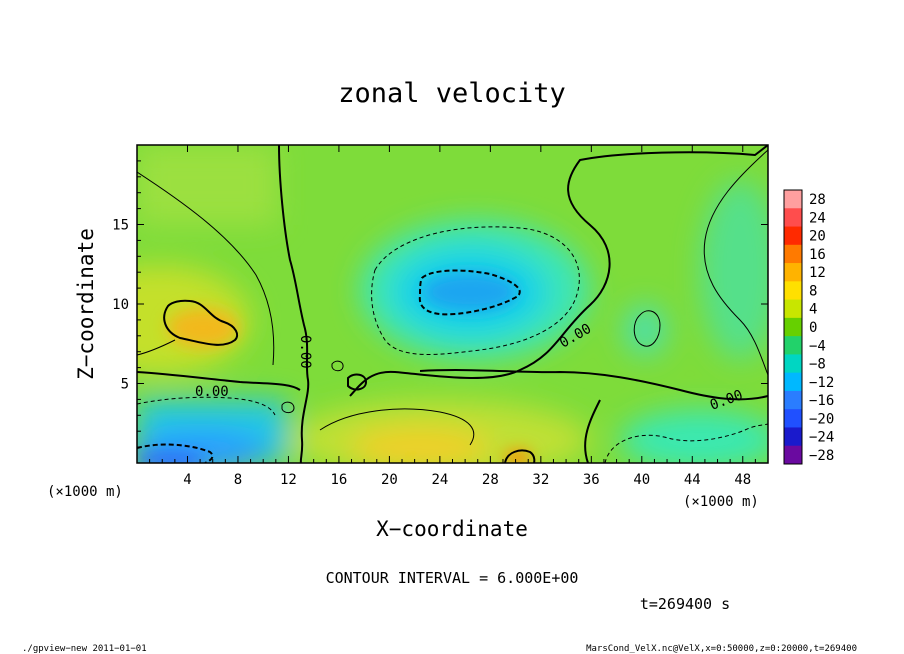 This screenshot has height=654, width=904. Describe the element at coordinates (294, 304) in the screenshot. I see `contour-zero-left-vertical` at that location.